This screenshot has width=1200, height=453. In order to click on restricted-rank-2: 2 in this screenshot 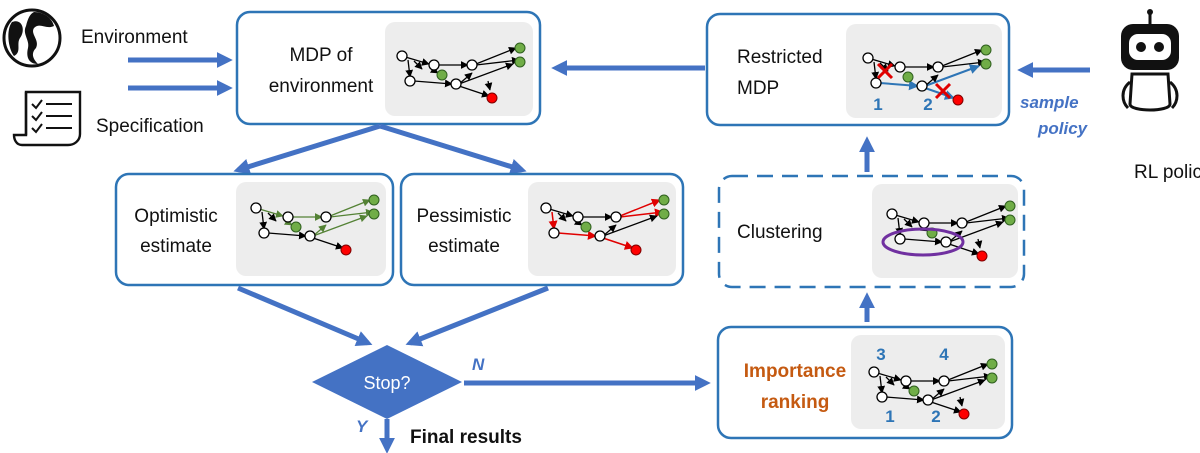, I will do `click(927, 104)`.